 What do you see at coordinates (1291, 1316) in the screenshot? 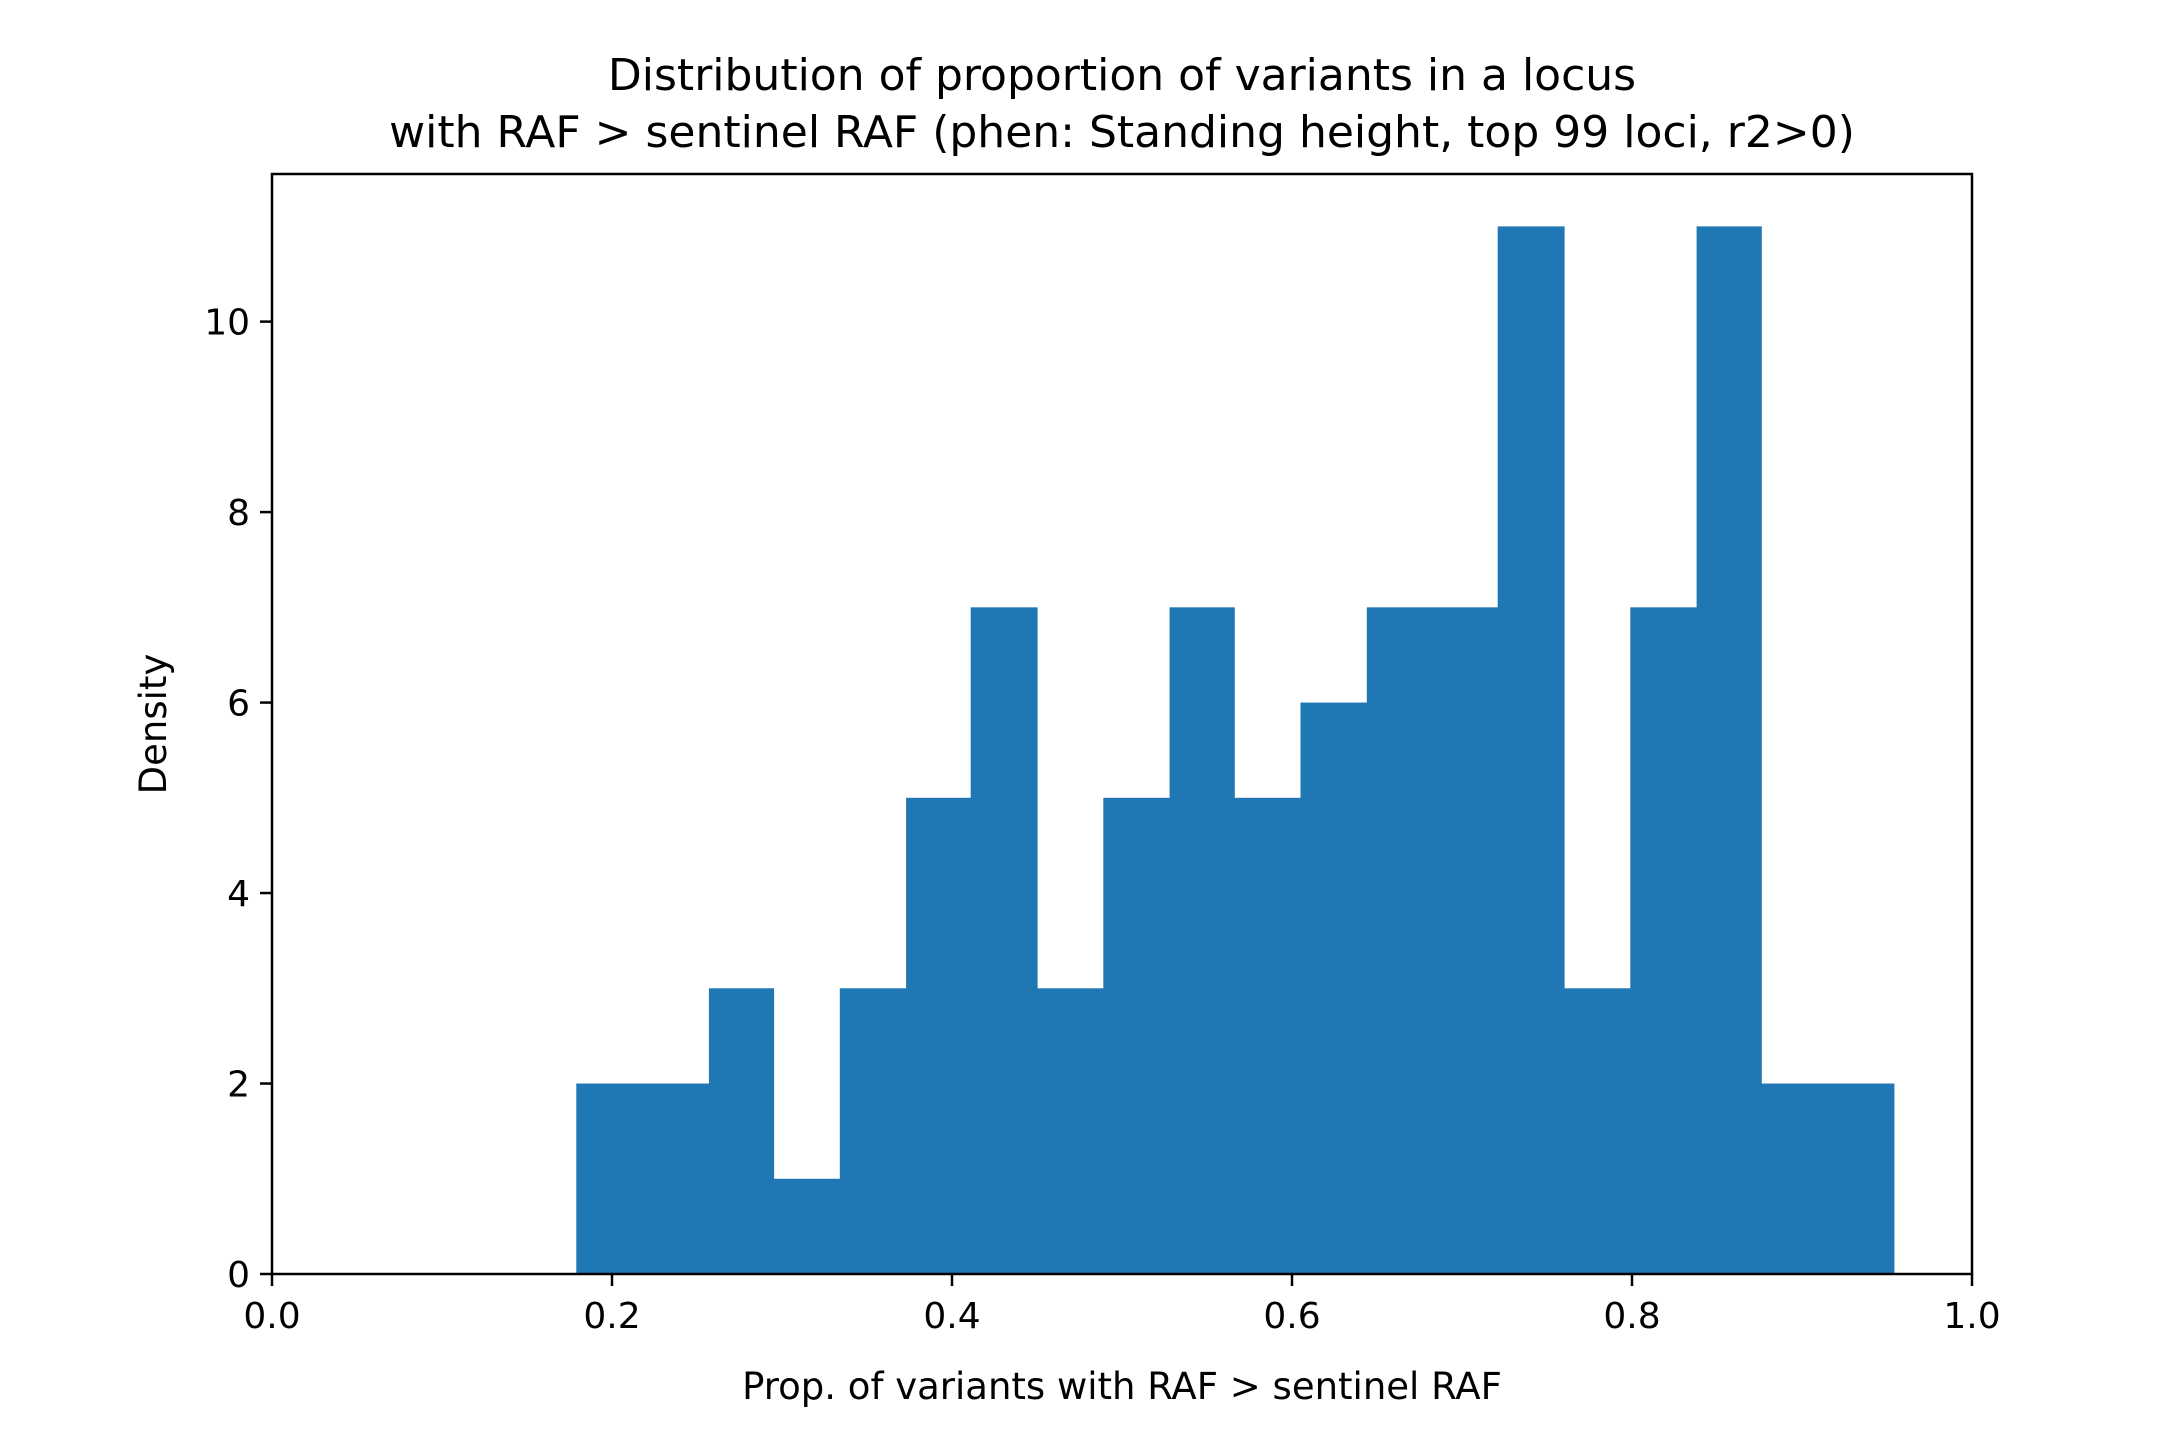
I see `x-tick-label-3: 0.6` at bounding box center [1291, 1316].